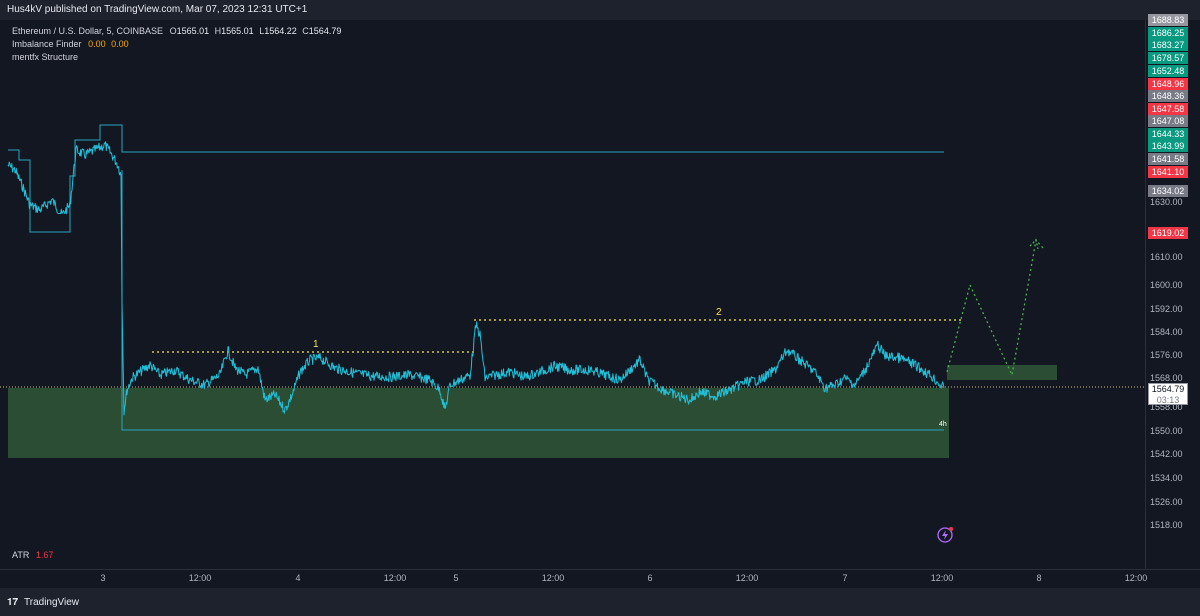 This screenshot has height=616, width=1200. What do you see at coordinates (1166, 431) in the screenshot?
I see `price-label: 1550.00` at bounding box center [1166, 431].